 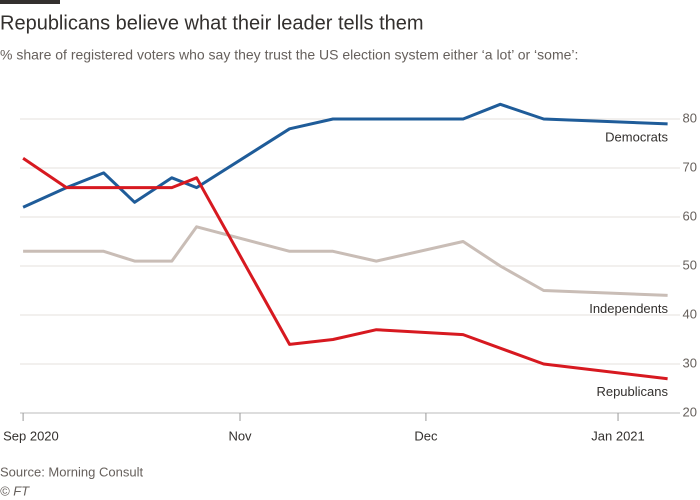 I want to click on line-label: Independents, so click(x=628, y=308).